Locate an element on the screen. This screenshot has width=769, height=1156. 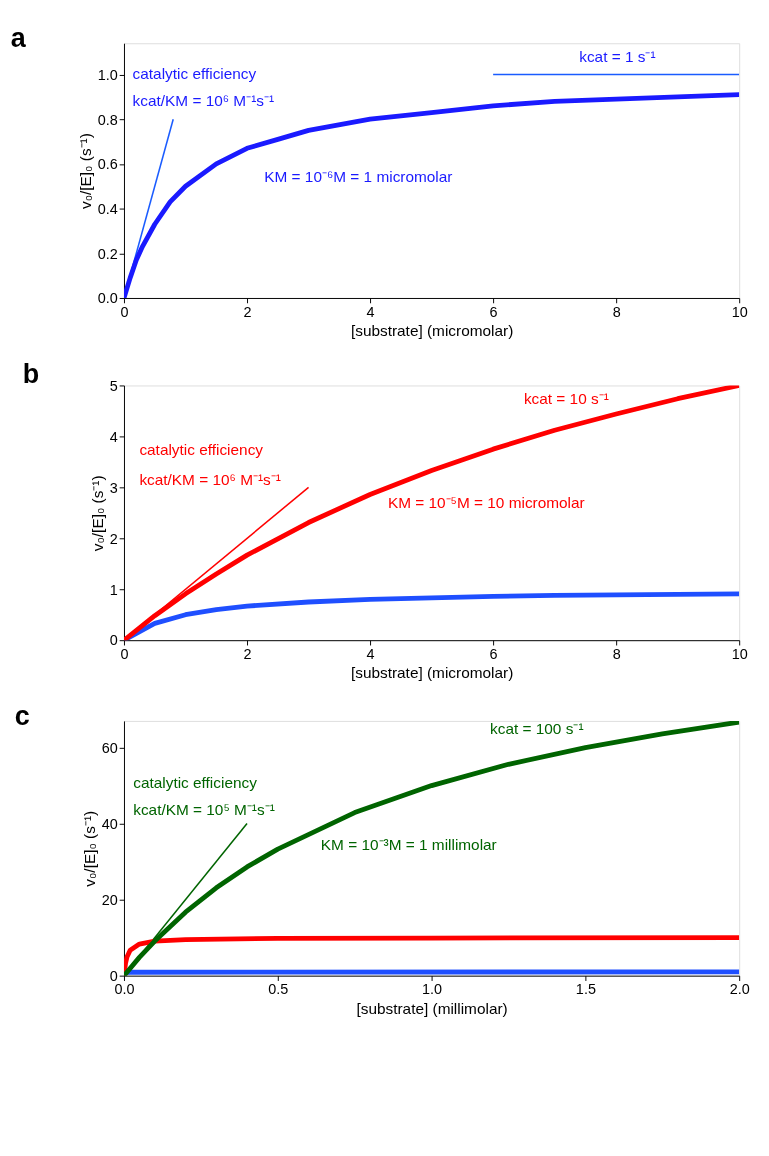
chart-title: b is located at coordinates (31, 373).